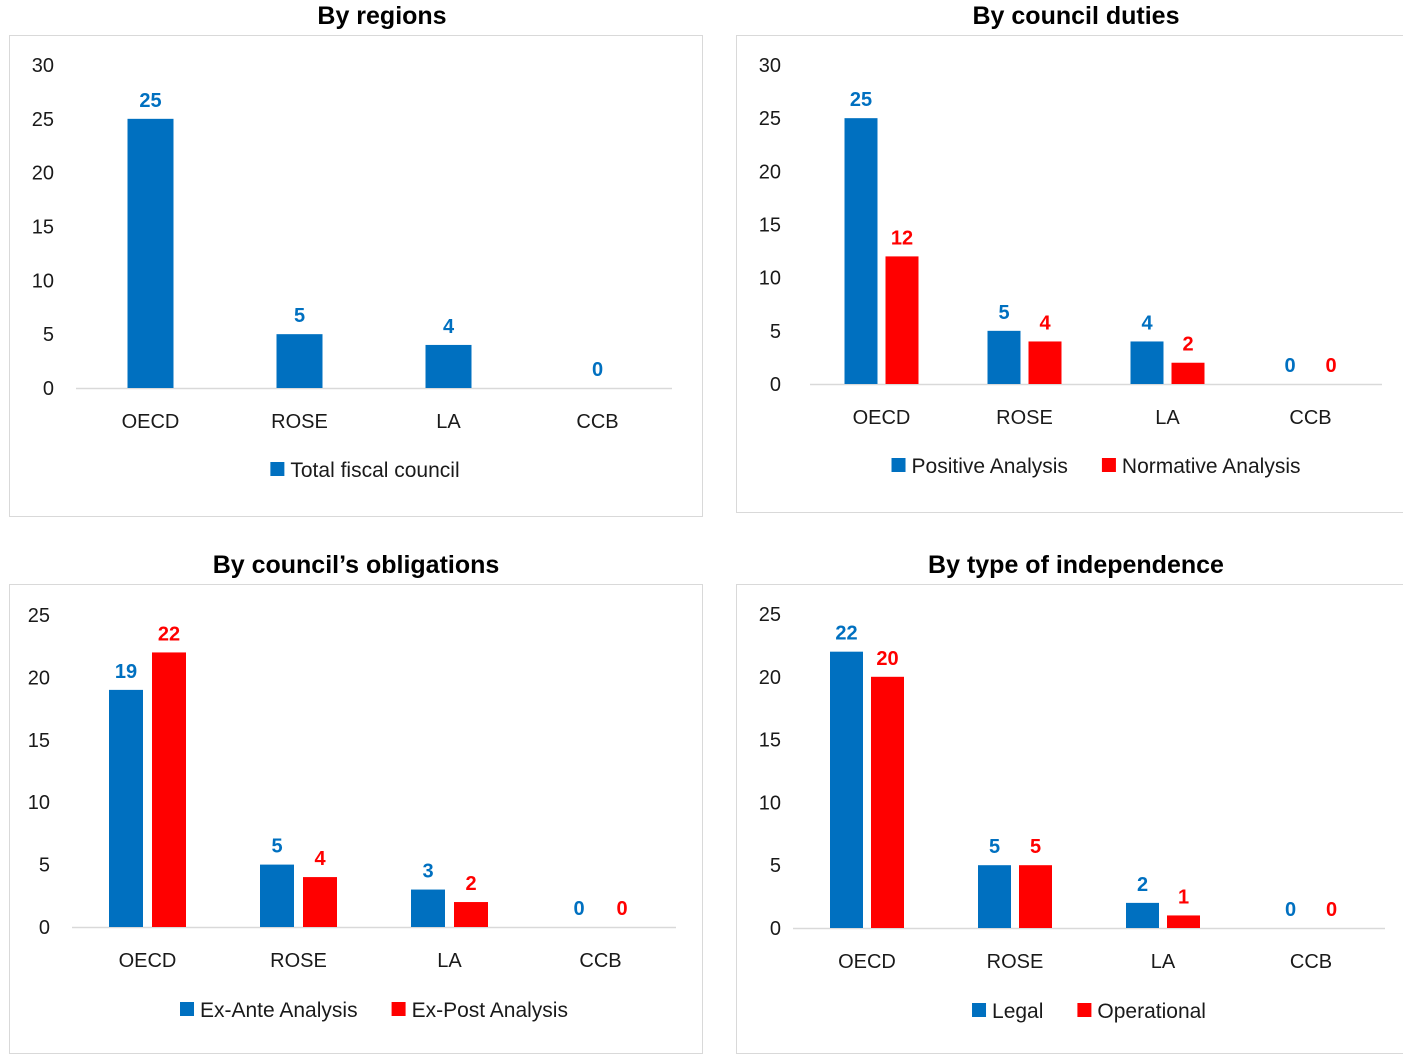 This screenshot has height=1060, width=1403. Describe the element at coordinates (1076, 16) in the screenshot. I see `chart-2-title: By council duties` at that location.